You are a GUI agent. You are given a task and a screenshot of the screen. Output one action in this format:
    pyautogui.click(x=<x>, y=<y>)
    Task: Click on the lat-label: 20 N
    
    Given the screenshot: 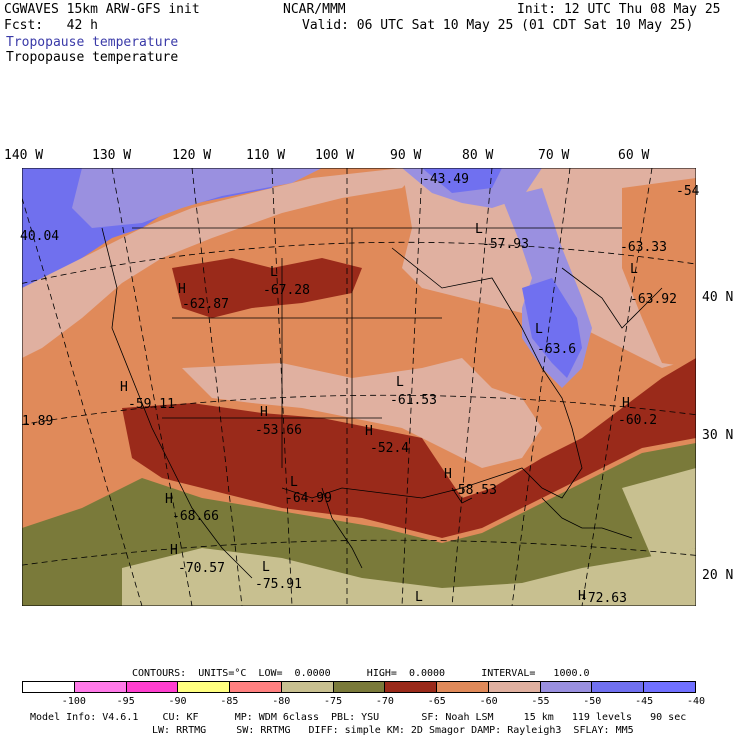 What is the action you would take?
    pyautogui.click(x=718, y=575)
    